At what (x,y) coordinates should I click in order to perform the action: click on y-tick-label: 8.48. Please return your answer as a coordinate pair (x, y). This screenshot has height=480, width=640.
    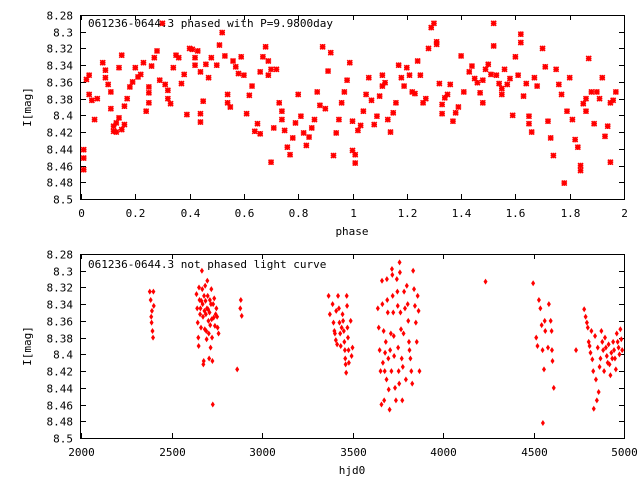
    Looking at the image, I should click on (60, 422).